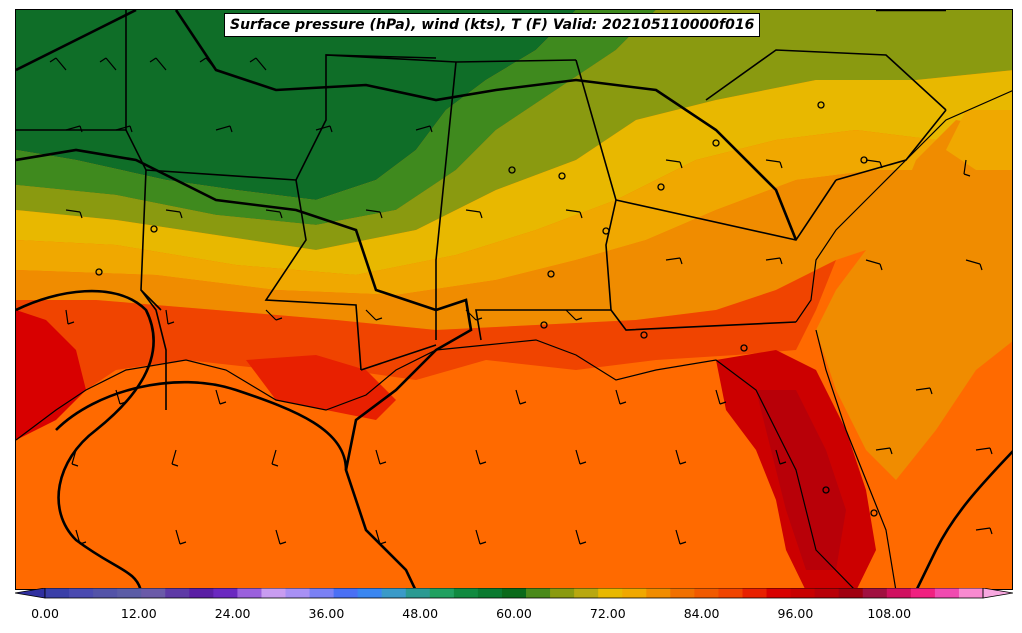 This screenshot has height=633, width=1022. Describe the element at coordinates (138, 613) in the screenshot. I see `colorbar-tick-label: 12.00` at that location.